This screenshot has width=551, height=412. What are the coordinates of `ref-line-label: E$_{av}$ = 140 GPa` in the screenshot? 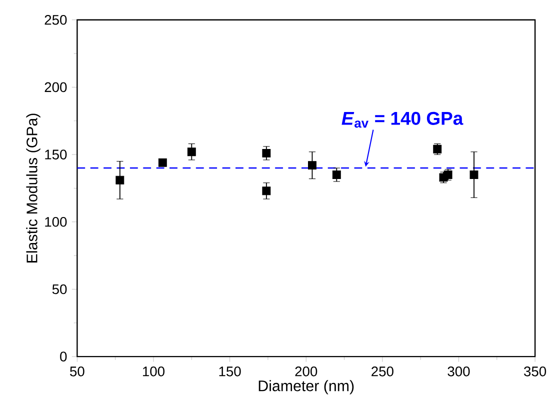 It's located at (403, 120).